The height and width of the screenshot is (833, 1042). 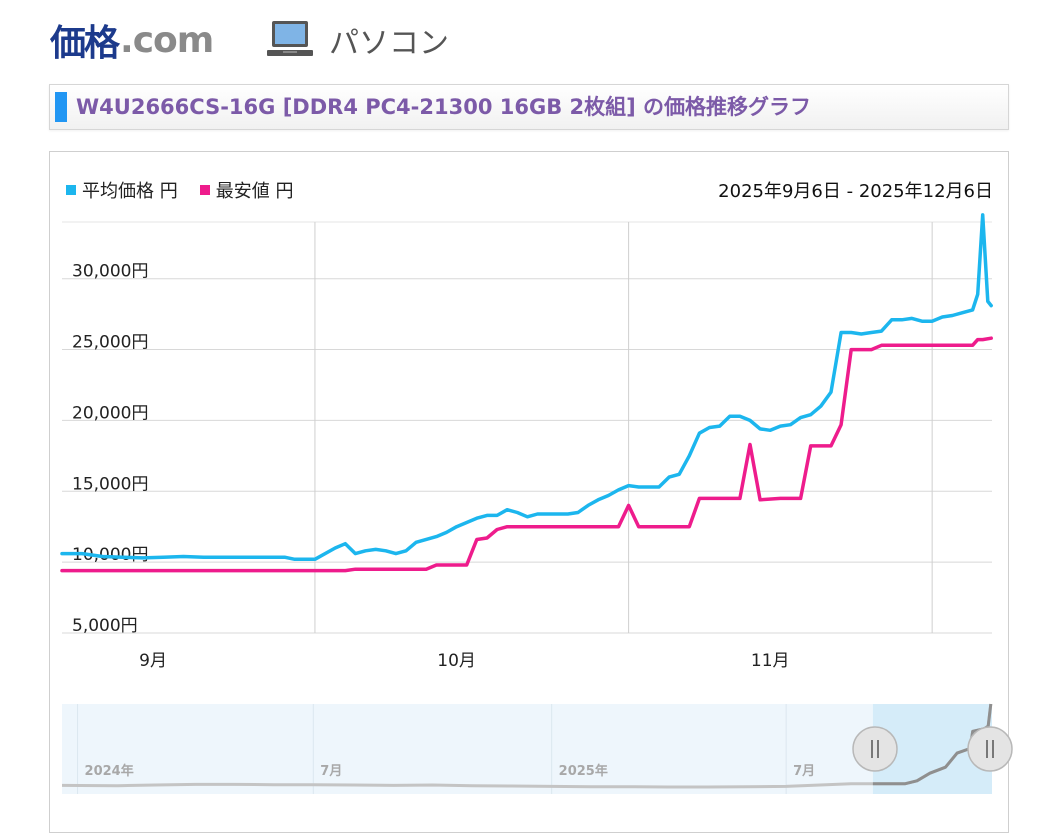 I want to click on range-navigator: 2024年 7月 2025年 7月, so click(x=537, y=749).